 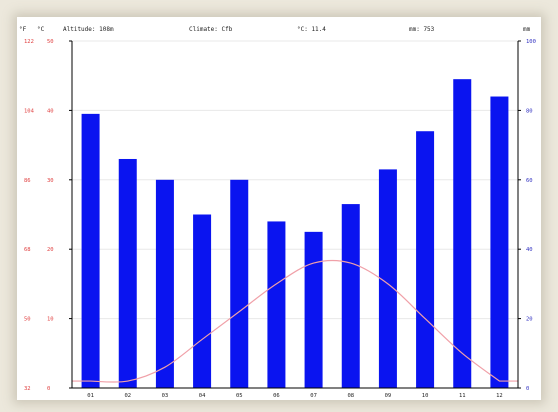 I want to click on unit-celsius-label: °C, so click(x=41, y=29).